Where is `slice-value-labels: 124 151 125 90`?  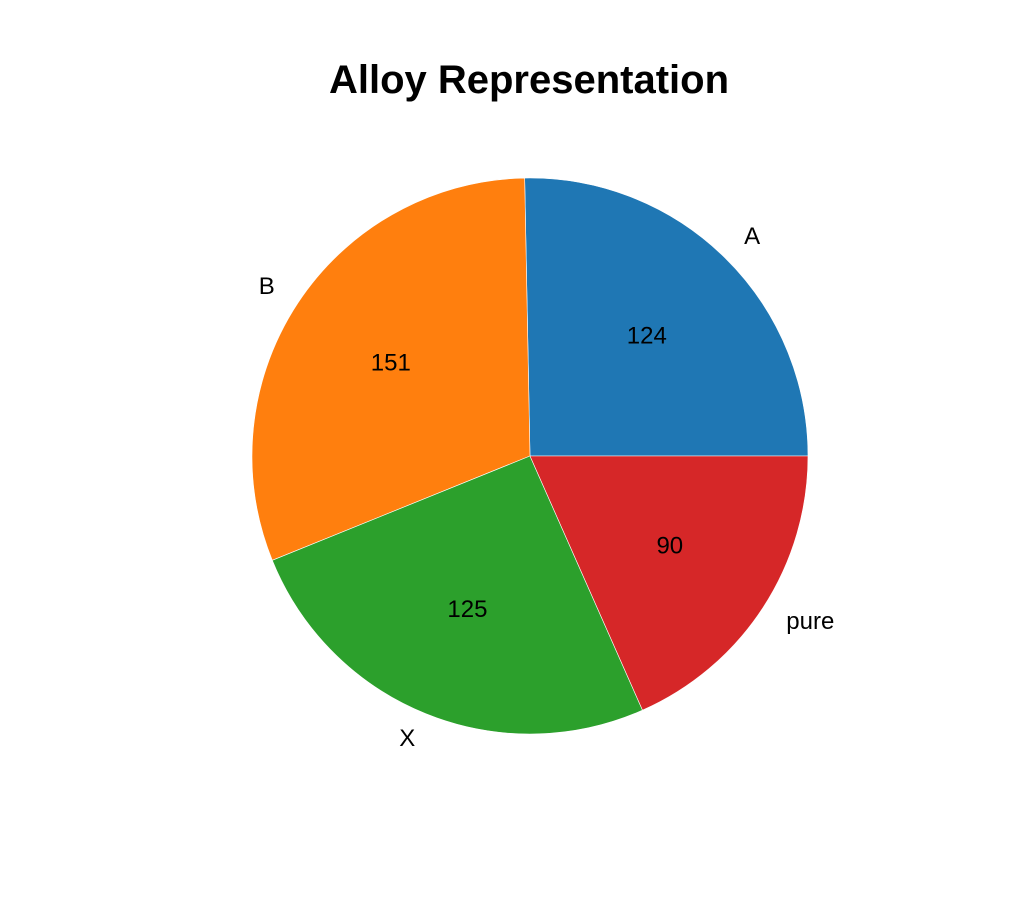 slice-value-labels: 124 151 125 90 is located at coordinates (527, 472).